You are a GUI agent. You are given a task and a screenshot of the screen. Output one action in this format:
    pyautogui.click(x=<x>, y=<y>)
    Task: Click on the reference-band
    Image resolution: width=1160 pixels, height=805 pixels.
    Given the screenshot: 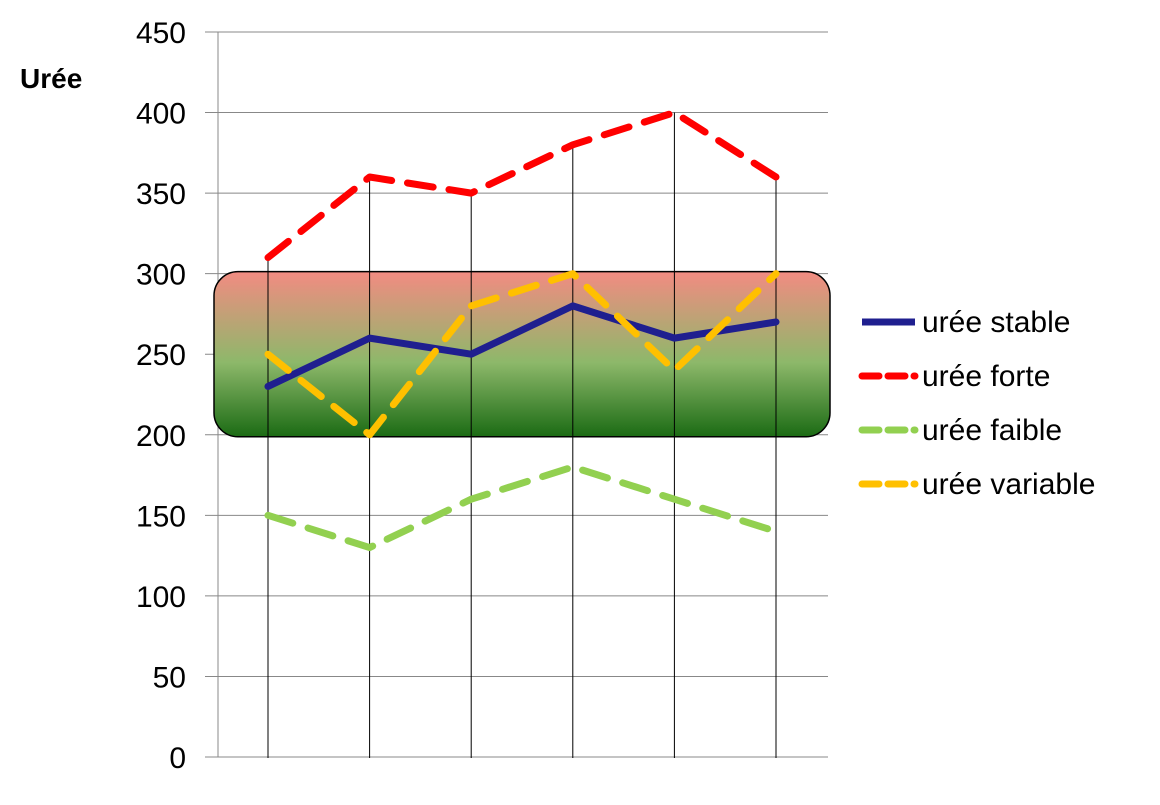 What is the action you would take?
    pyautogui.click(x=522, y=354)
    